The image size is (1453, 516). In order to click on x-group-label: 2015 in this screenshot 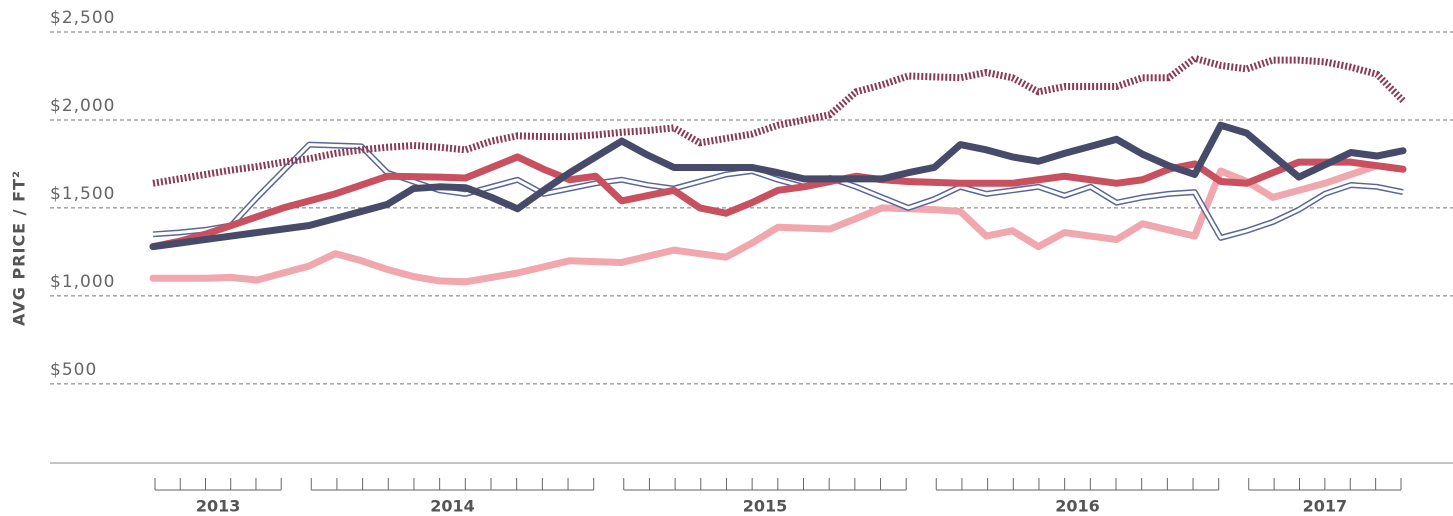, I will do `click(765, 506)`.